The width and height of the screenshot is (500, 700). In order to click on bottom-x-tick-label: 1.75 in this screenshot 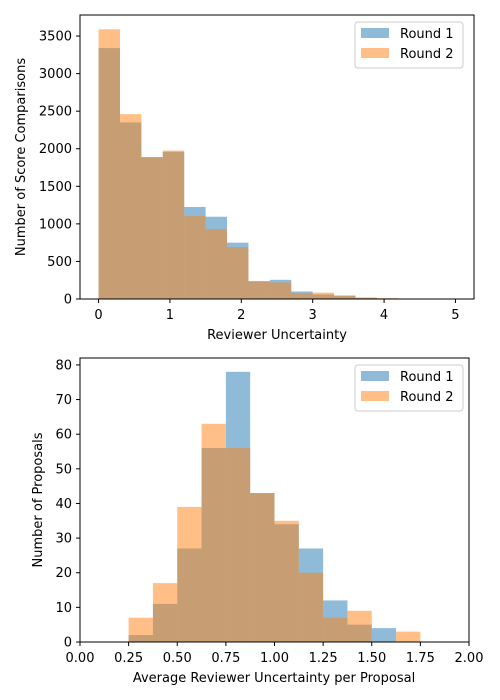, I will do `click(420, 658)`.